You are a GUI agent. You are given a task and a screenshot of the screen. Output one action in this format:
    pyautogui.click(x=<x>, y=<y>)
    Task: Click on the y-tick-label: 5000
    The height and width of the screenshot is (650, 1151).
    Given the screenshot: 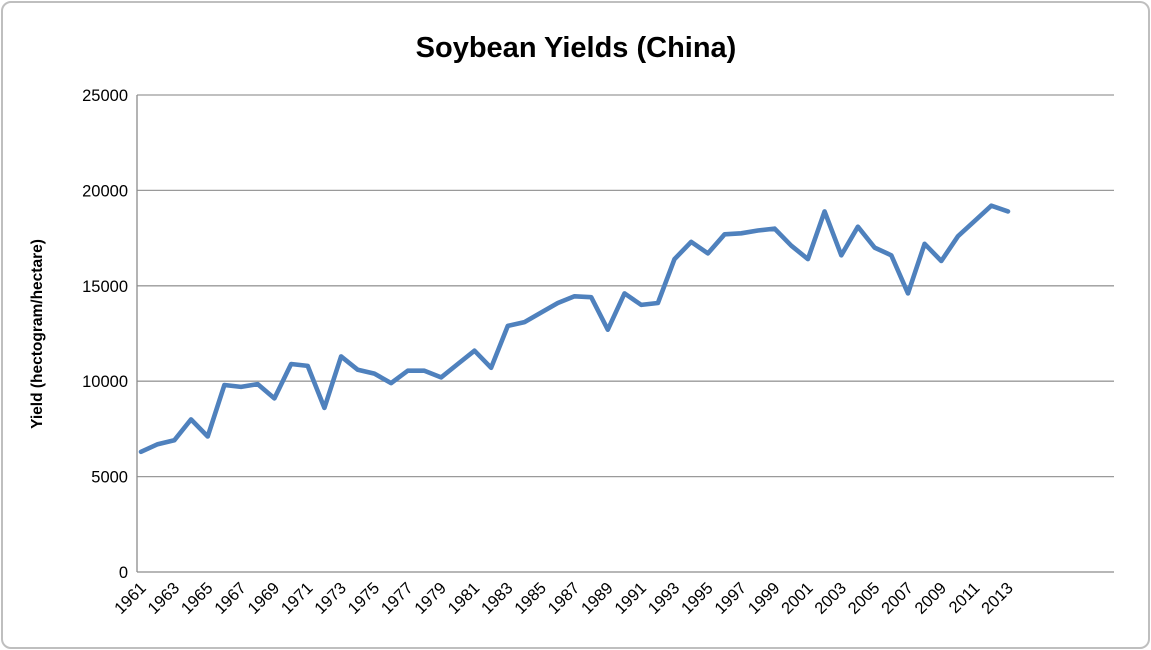 What is the action you would take?
    pyautogui.click(x=109, y=478)
    